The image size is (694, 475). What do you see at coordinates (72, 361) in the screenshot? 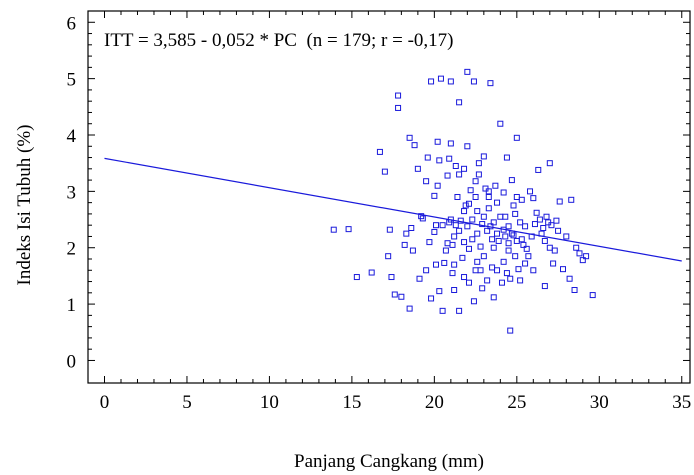
I see `y-tick-label: 0` at bounding box center [72, 361].